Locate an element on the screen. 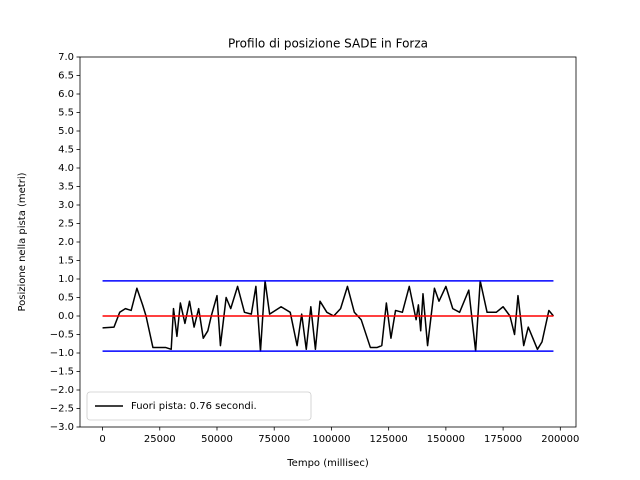  y-axis-label: Posizione nella pista (metri) is located at coordinates (22, 241).